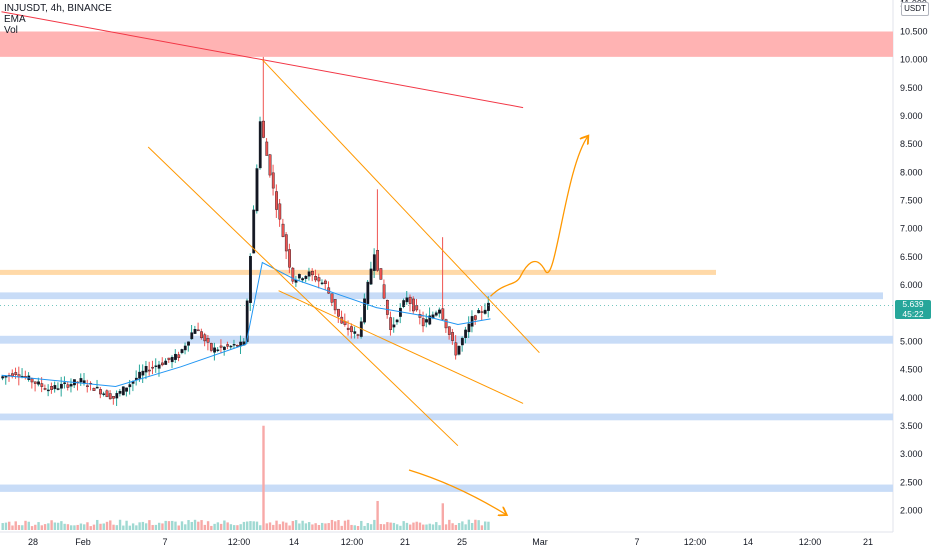 This screenshot has width=932, height=550. I want to click on y-tick-label: 6.000, so click(911, 285).